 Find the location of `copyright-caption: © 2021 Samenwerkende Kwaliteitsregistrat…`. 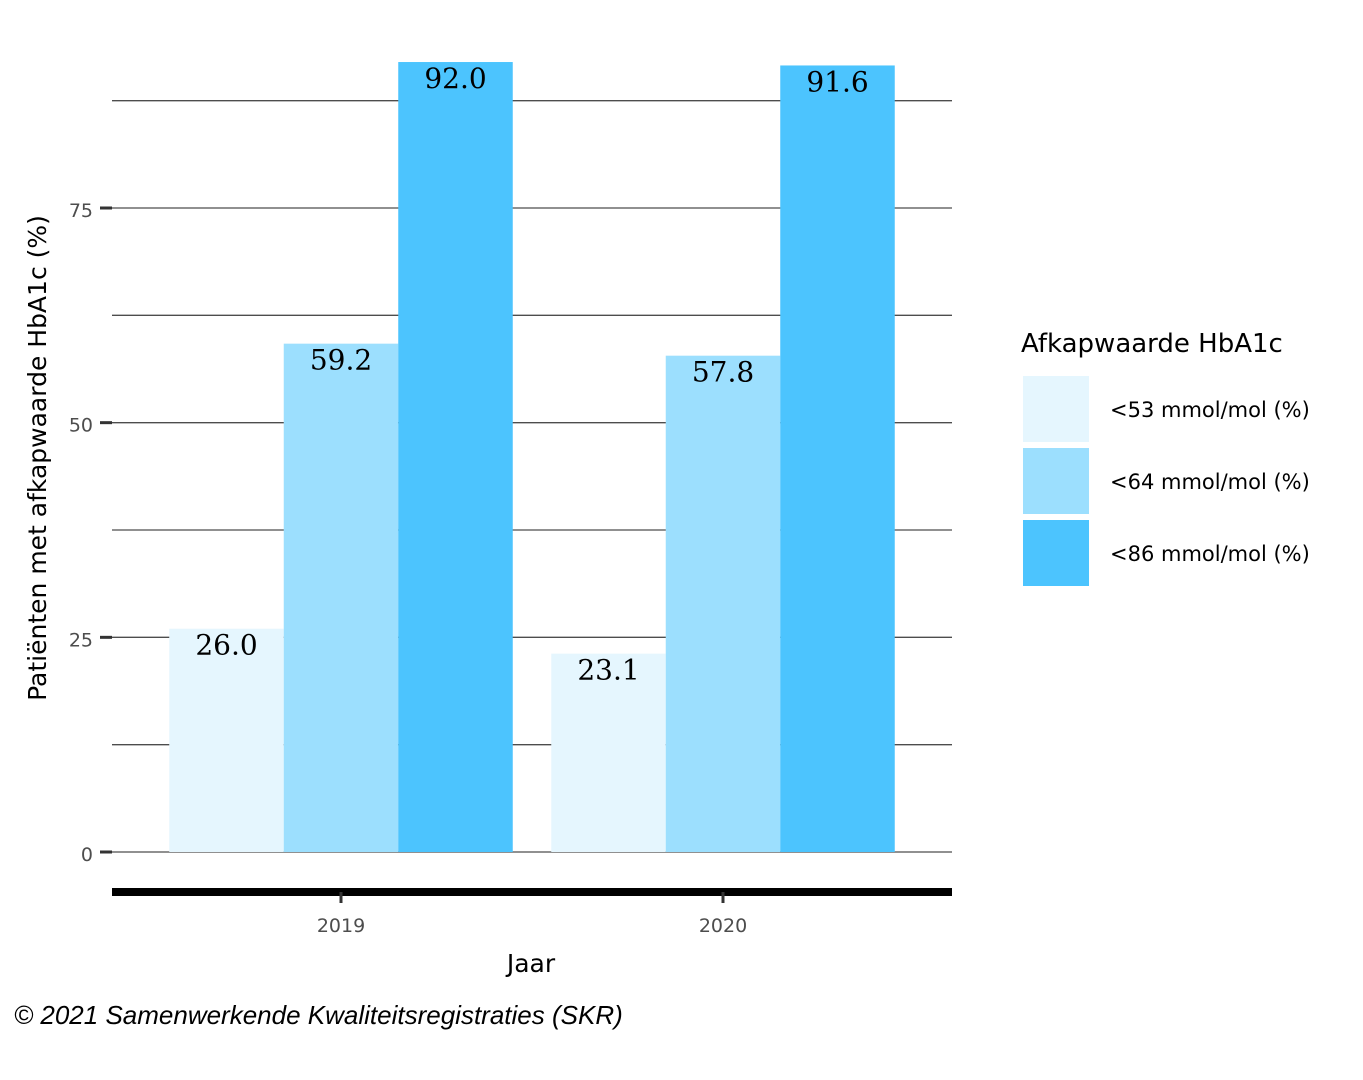

copyright-caption: © 2021 Samenwerkende Kwaliteitsregistrat… is located at coordinates (318, 1015).